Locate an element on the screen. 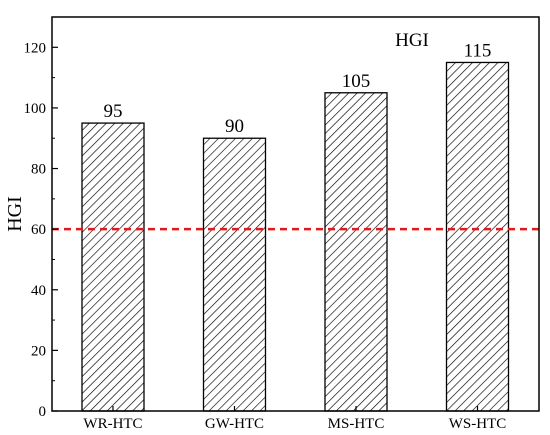  y-tick-label: 0 is located at coordinates (43, 412).